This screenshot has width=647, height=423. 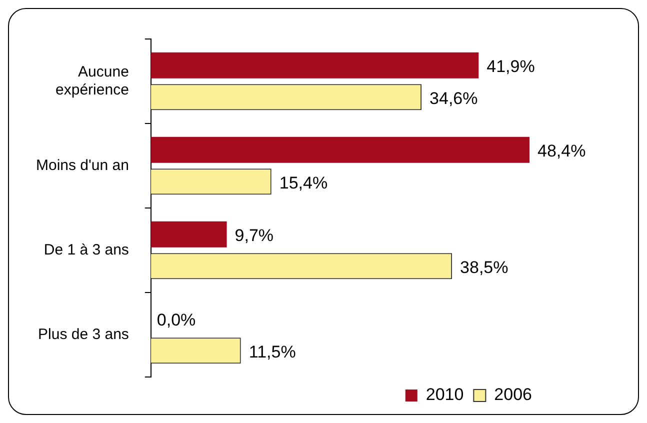 What do you see at coordinates (454, 98) in the screenshot?
I see `data-label: 34,6%` at bounding box center [454, 98].